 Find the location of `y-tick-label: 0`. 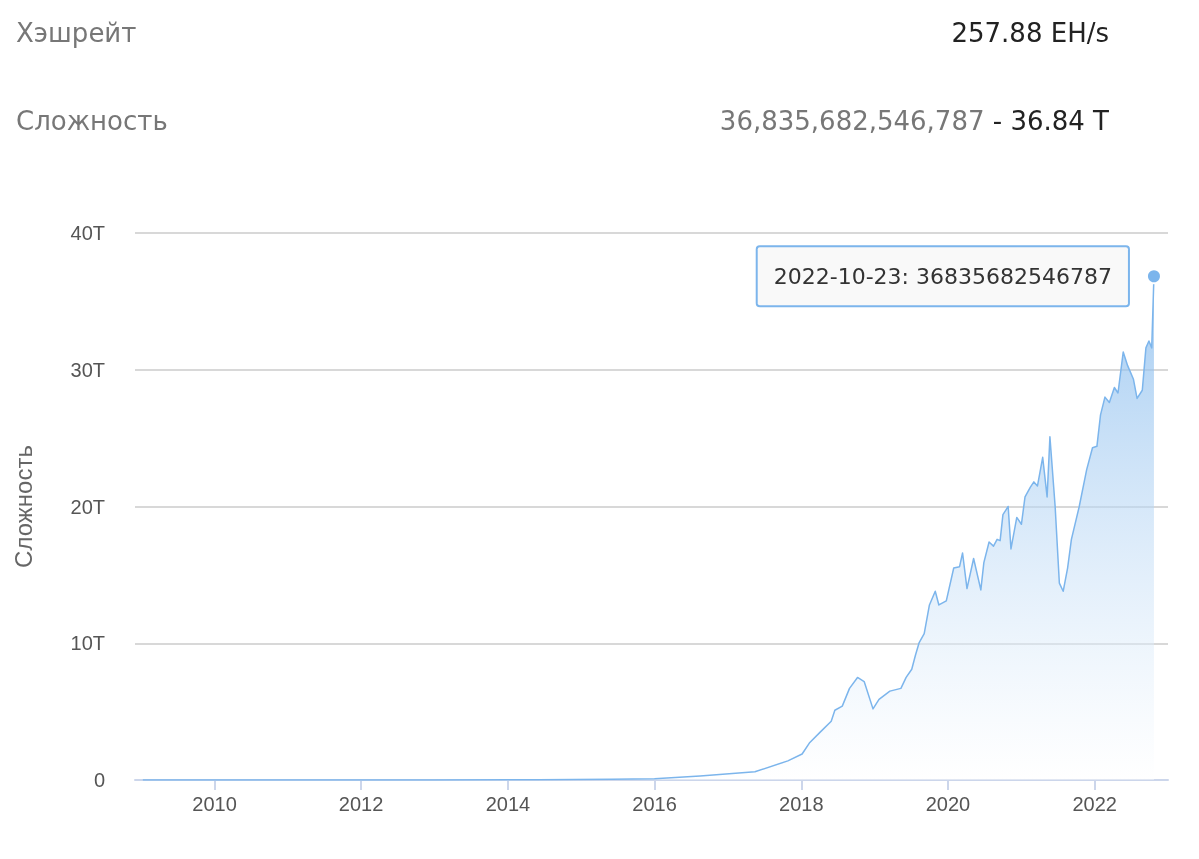

y-tick-label: 0 is located at coordinates (99, 780).